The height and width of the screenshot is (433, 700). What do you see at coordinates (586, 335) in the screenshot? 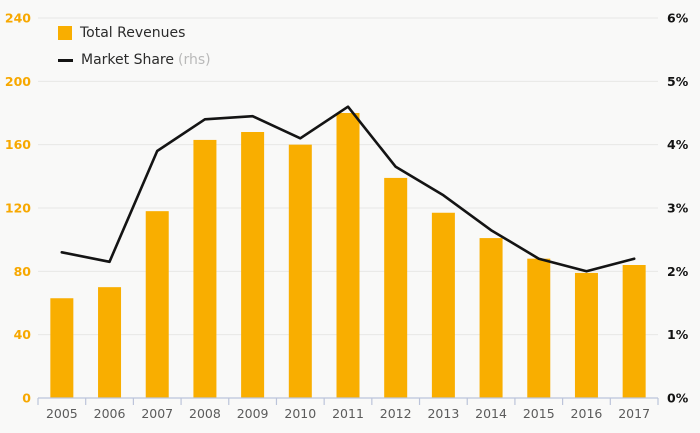
I see `bar-2016` at bounding box center [586, 335].